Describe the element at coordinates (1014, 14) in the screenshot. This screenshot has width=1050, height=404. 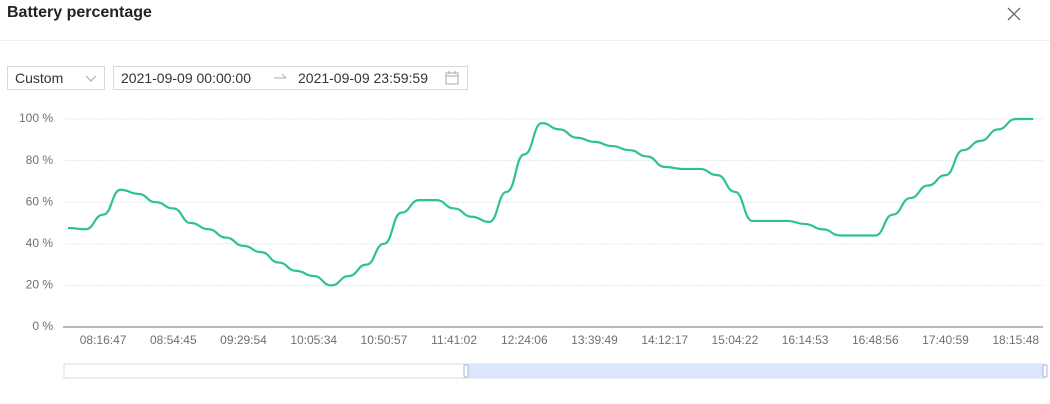
I see `close-button` at that location.